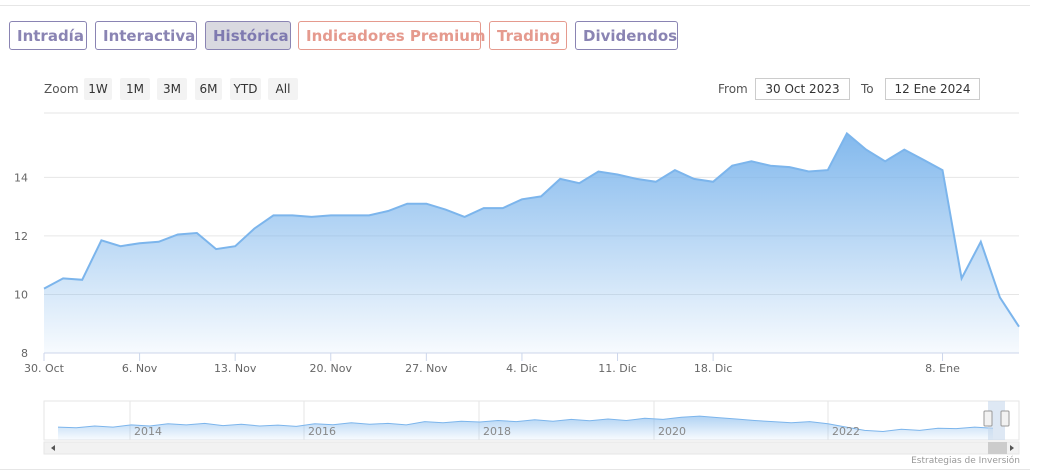 The width and height of the screenshot is (1037, 476). Describe the element at coordinates (135, 89) in the screenshot. I see `zoom-button-1m: 1M` at that location.